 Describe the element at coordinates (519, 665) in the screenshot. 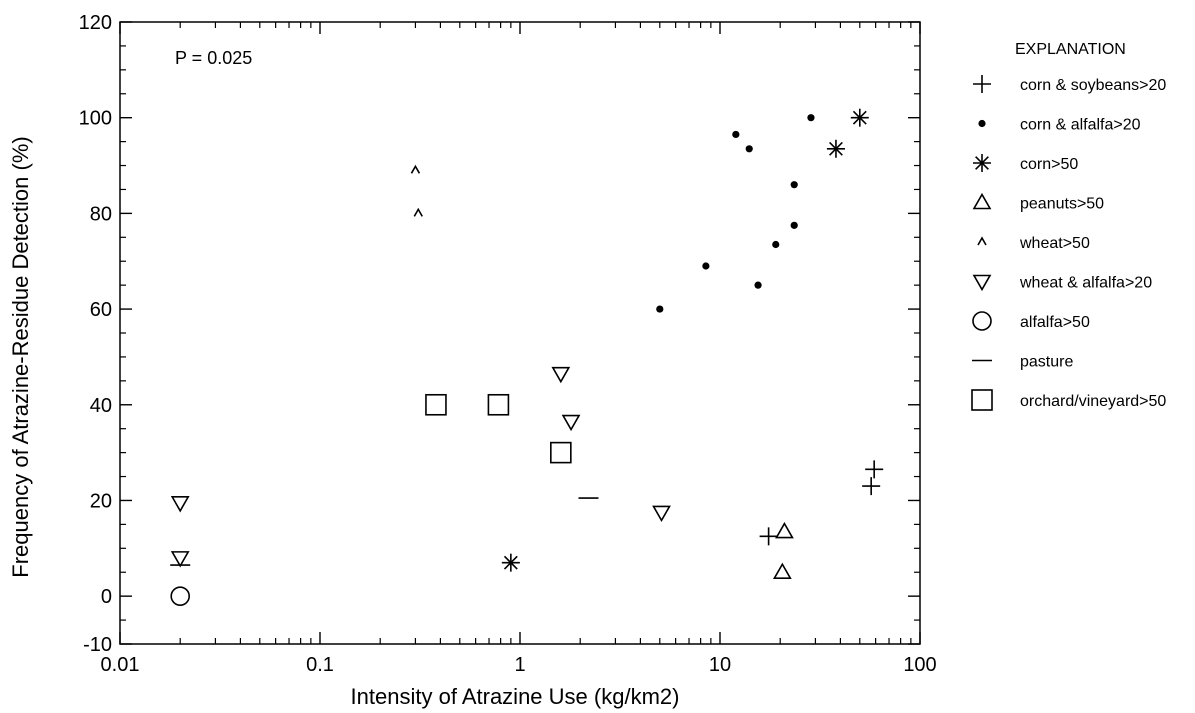

I see `x-tick-label: 1` at that location.